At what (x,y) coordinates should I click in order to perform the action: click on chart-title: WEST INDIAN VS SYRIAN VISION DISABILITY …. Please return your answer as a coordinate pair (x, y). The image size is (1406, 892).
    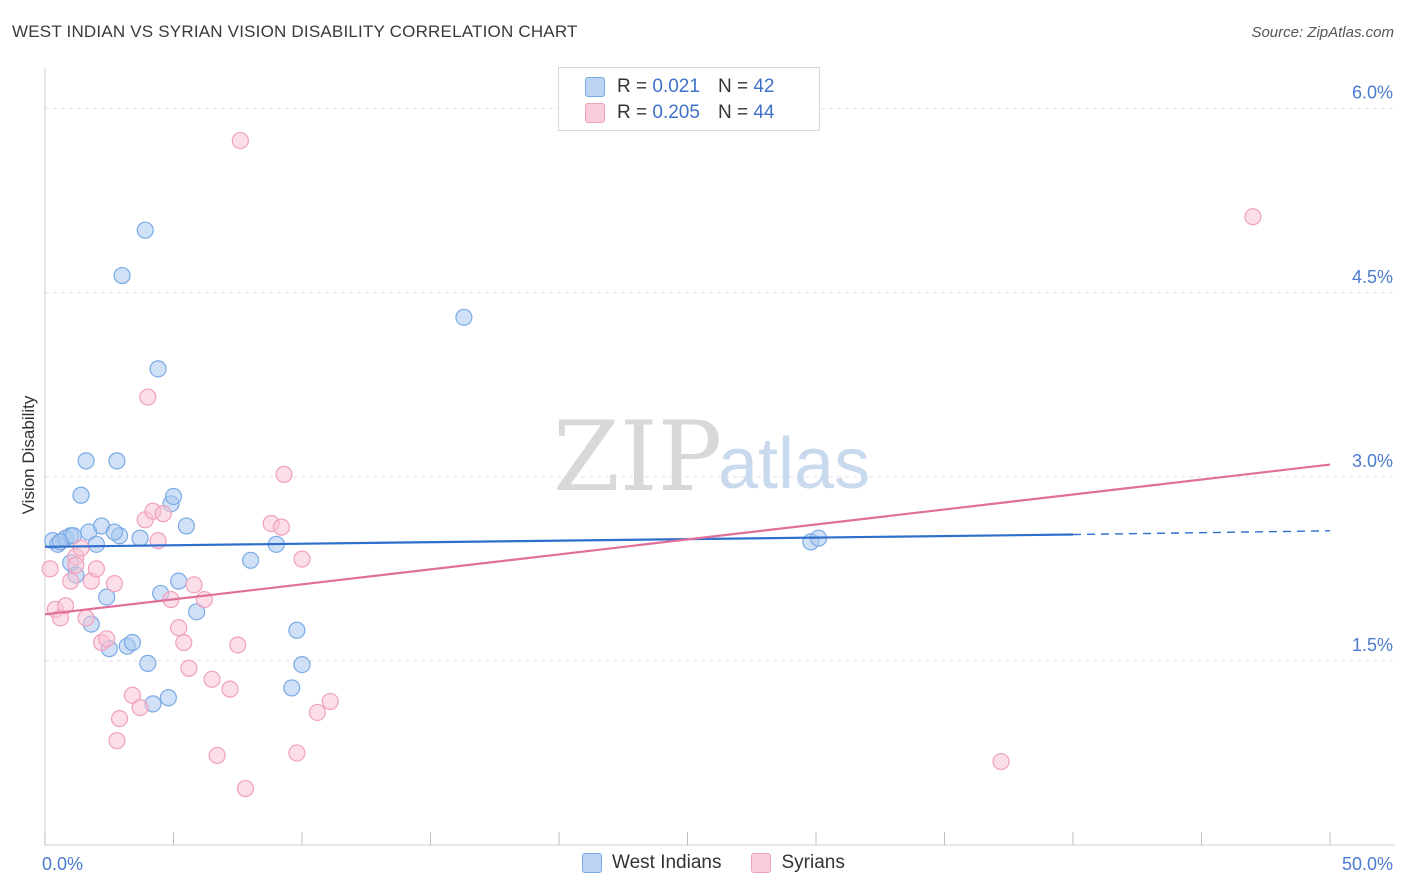
    Looking at the image, I should click on (295, 31).